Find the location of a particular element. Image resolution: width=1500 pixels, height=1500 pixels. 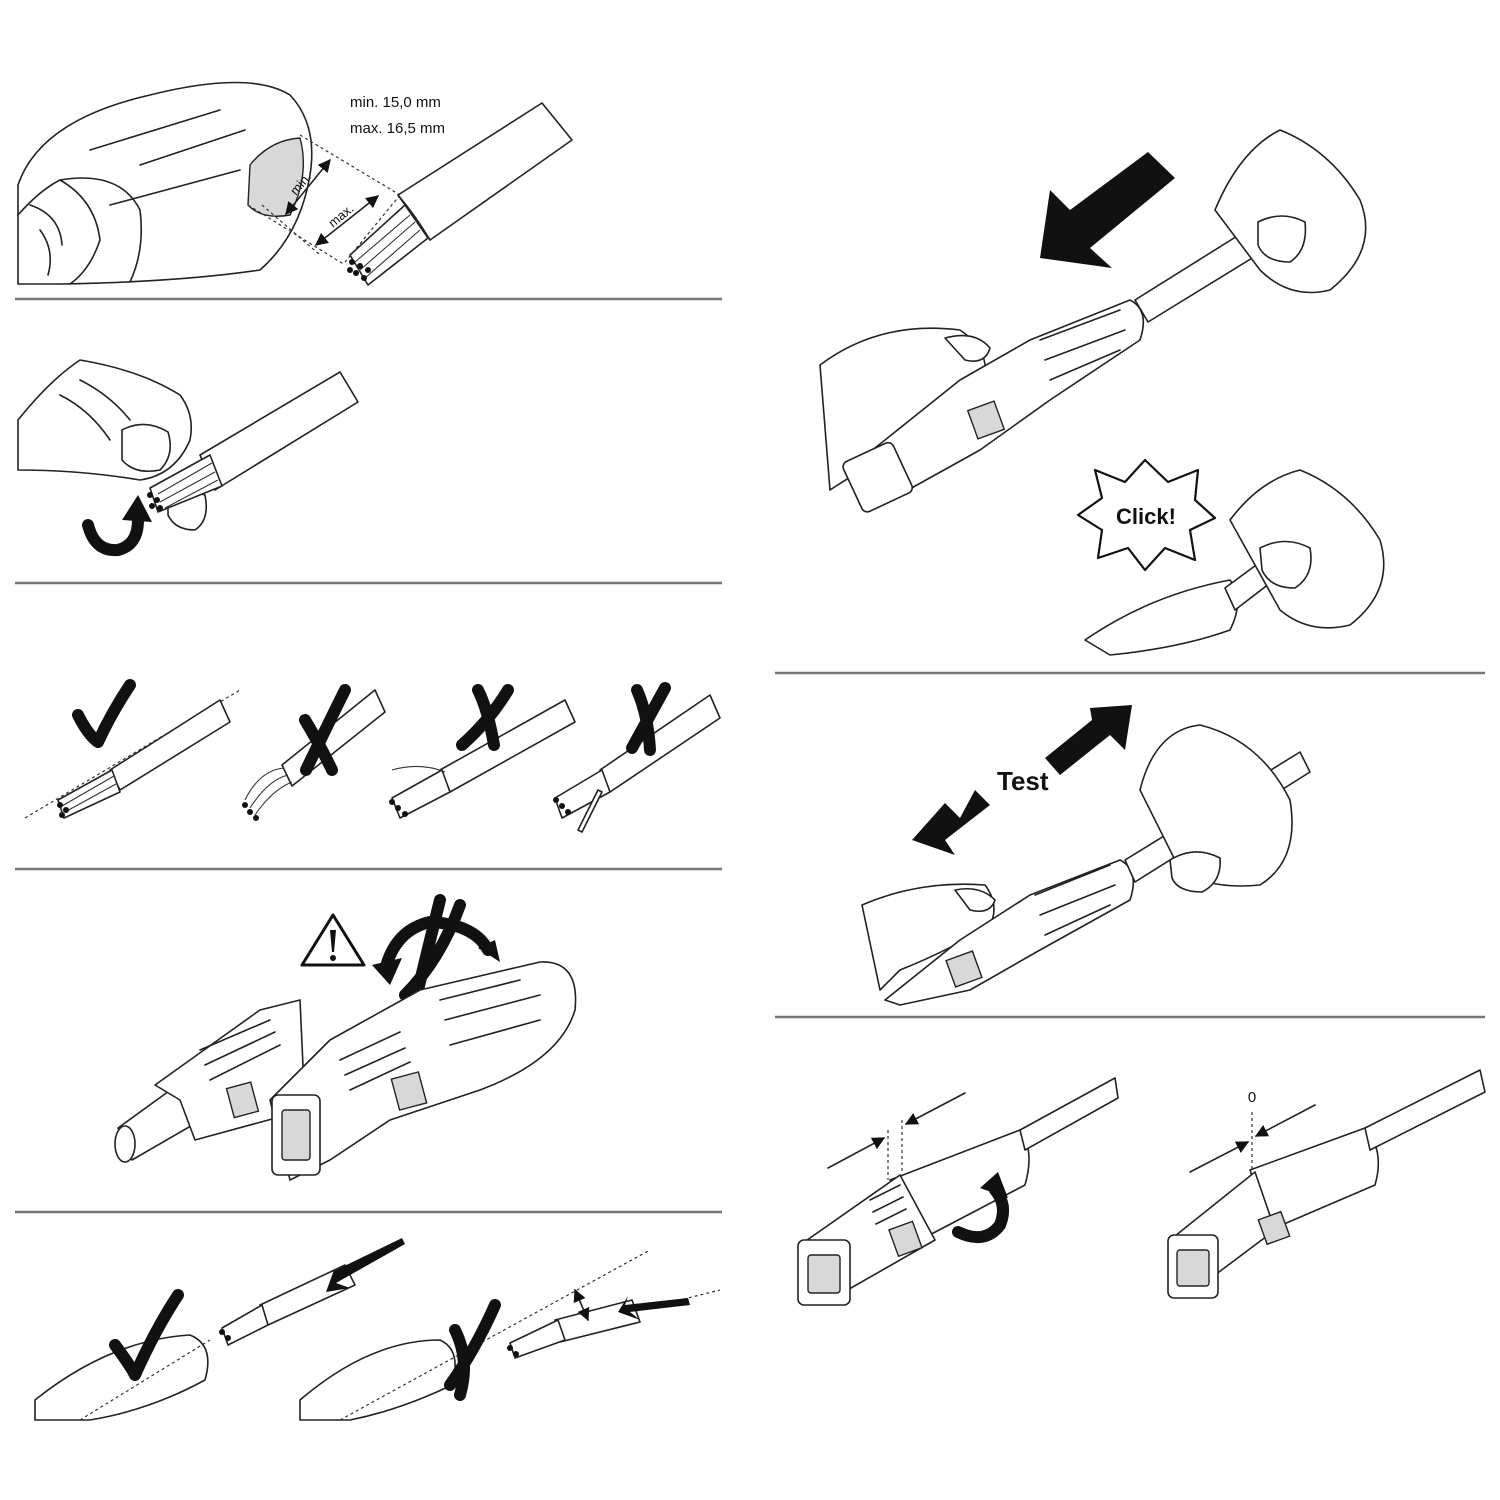

gap-zero-label: 0 is located at coordinates (1252, 1097).